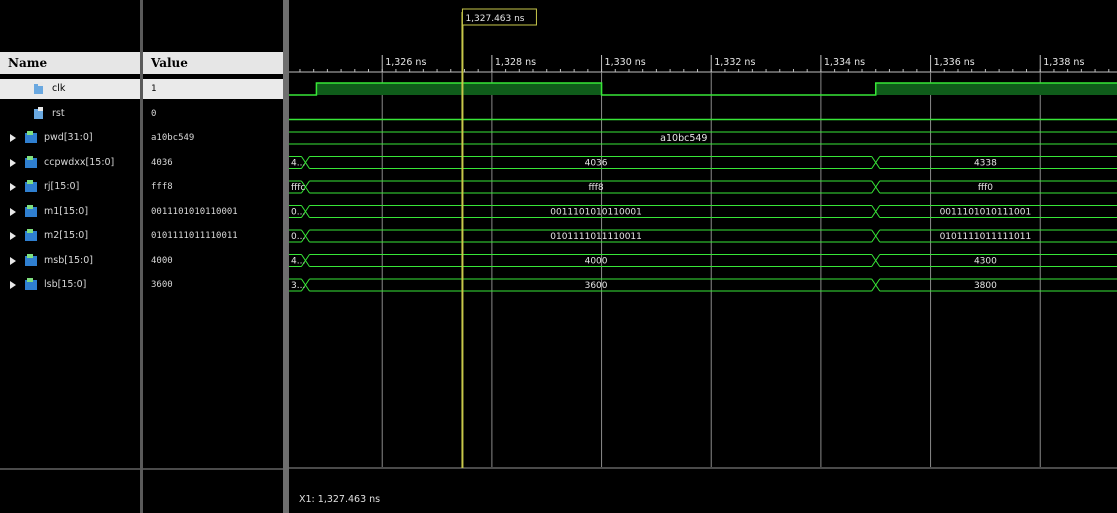  Describe the element at coordinates (596, 188) in the screenshot. I see `bus-value-label: fff8` at that location.